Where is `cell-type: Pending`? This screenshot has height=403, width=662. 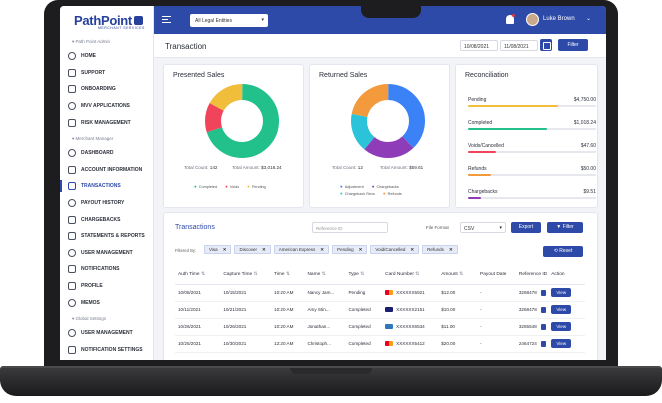
cell-type: Pending is located at coordinates (364, 293).